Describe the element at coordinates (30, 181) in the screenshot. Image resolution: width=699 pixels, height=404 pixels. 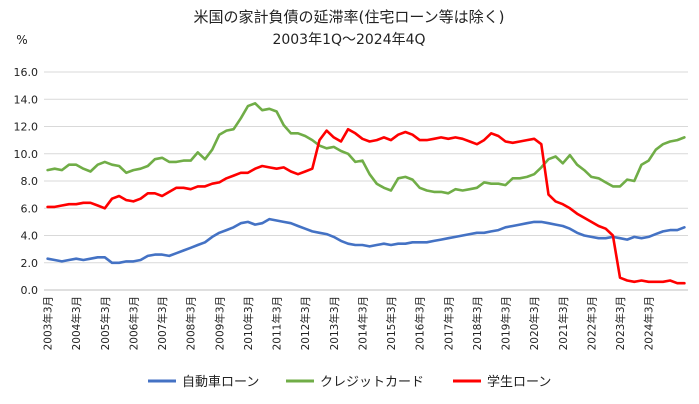
I see `y-tick-label: 8.0` at that location.